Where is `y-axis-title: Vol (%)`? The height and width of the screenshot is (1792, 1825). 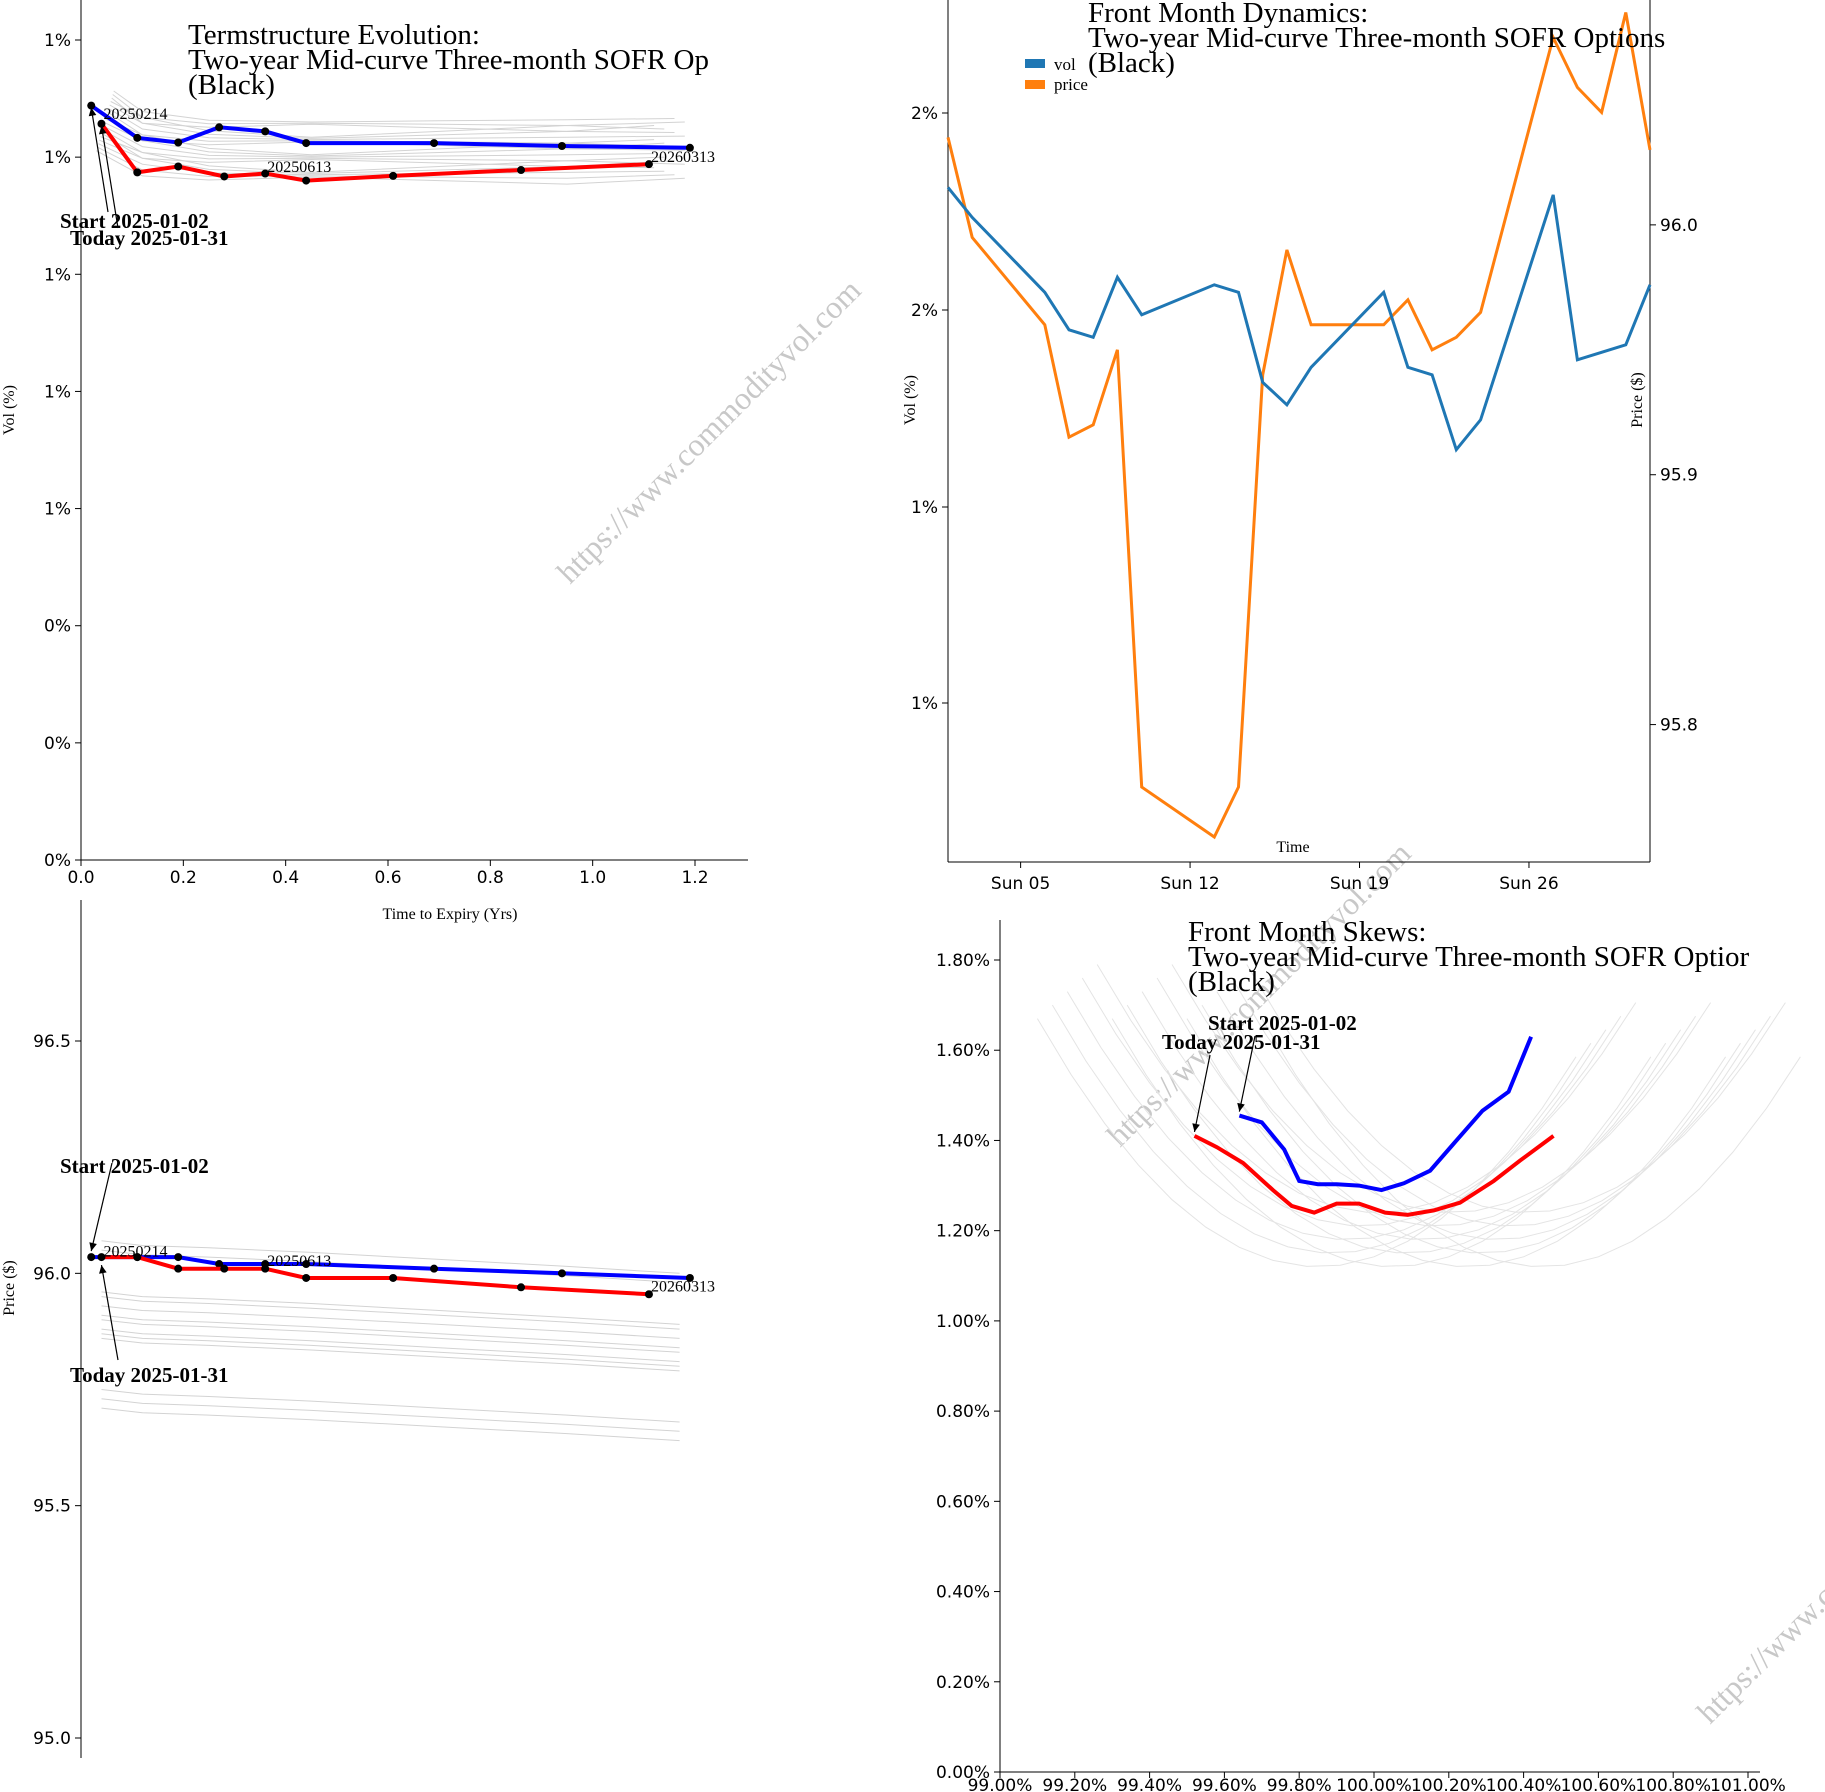
y-axis-title: Vol (%) is located at coordinates (910, 400).